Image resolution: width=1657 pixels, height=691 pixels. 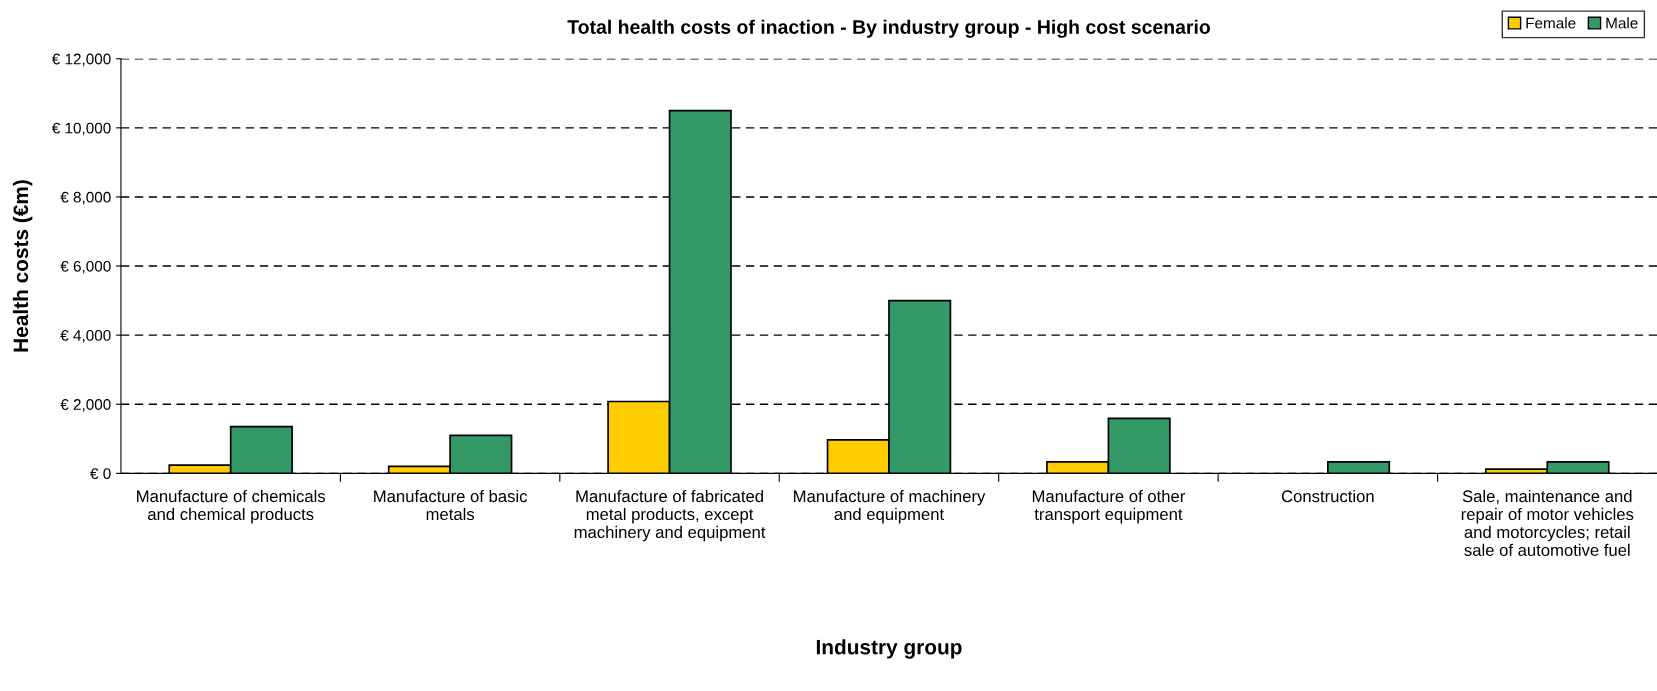 I want to click on y-tick-label: € 0, so click(x=100, y=474).